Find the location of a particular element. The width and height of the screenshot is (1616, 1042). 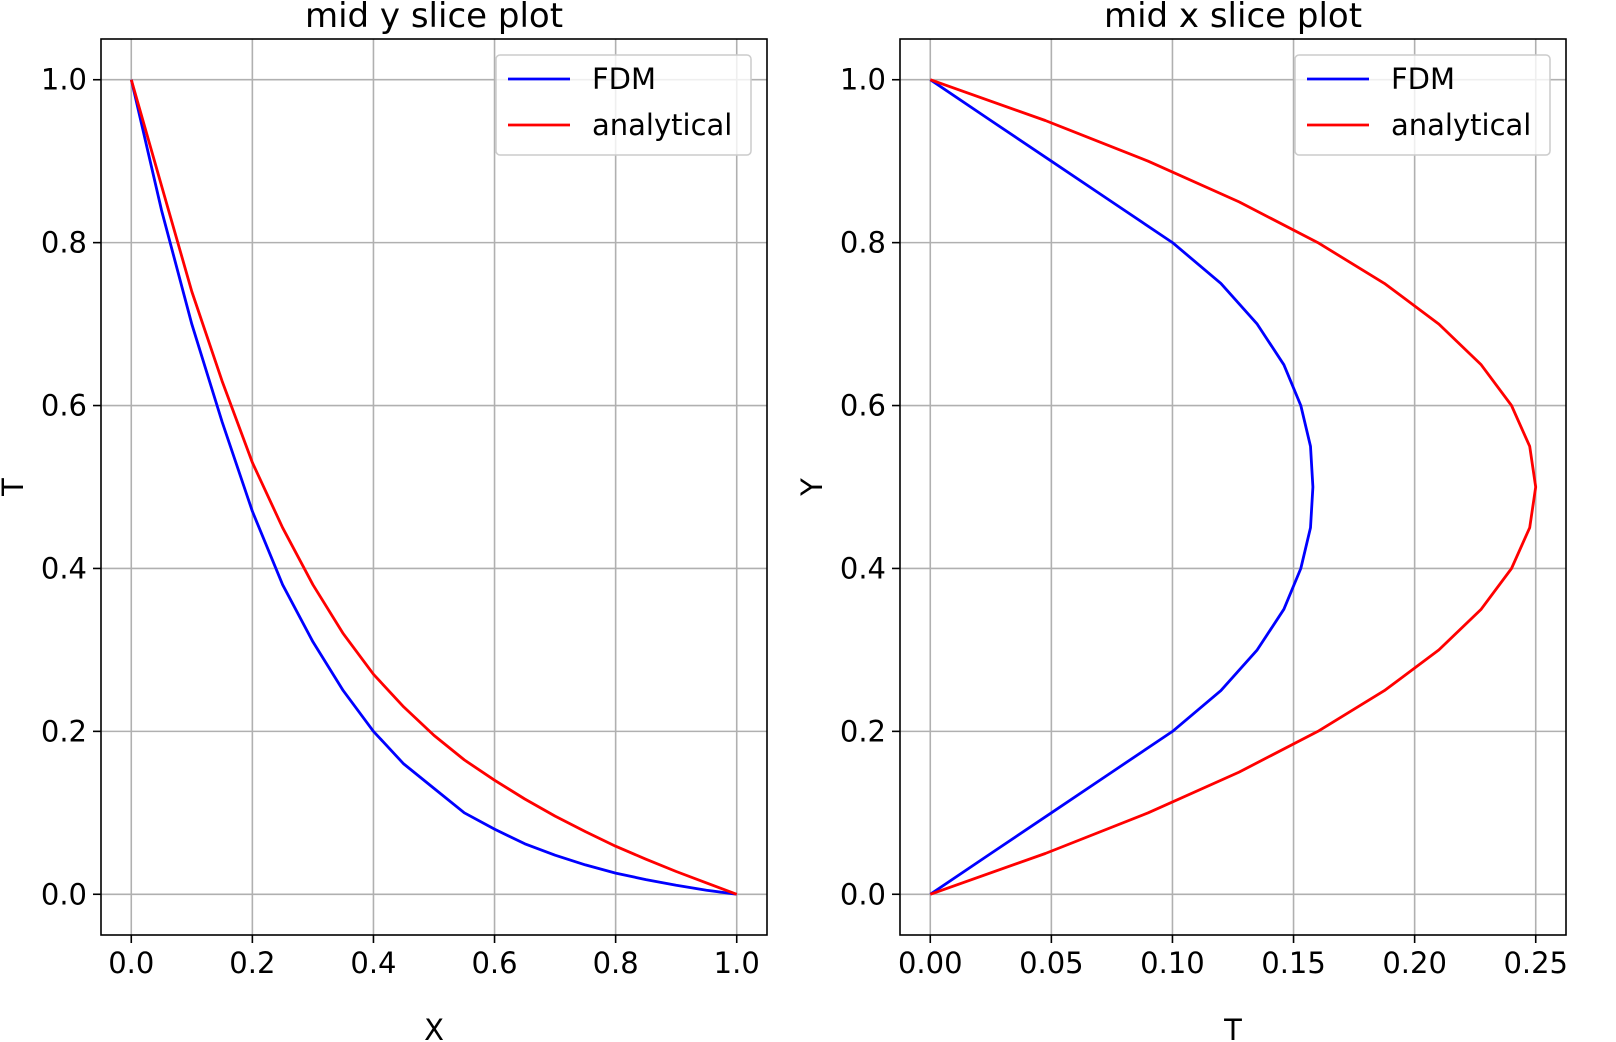

x-tick-label: 0.20 is located at coordinates (1414, 963).